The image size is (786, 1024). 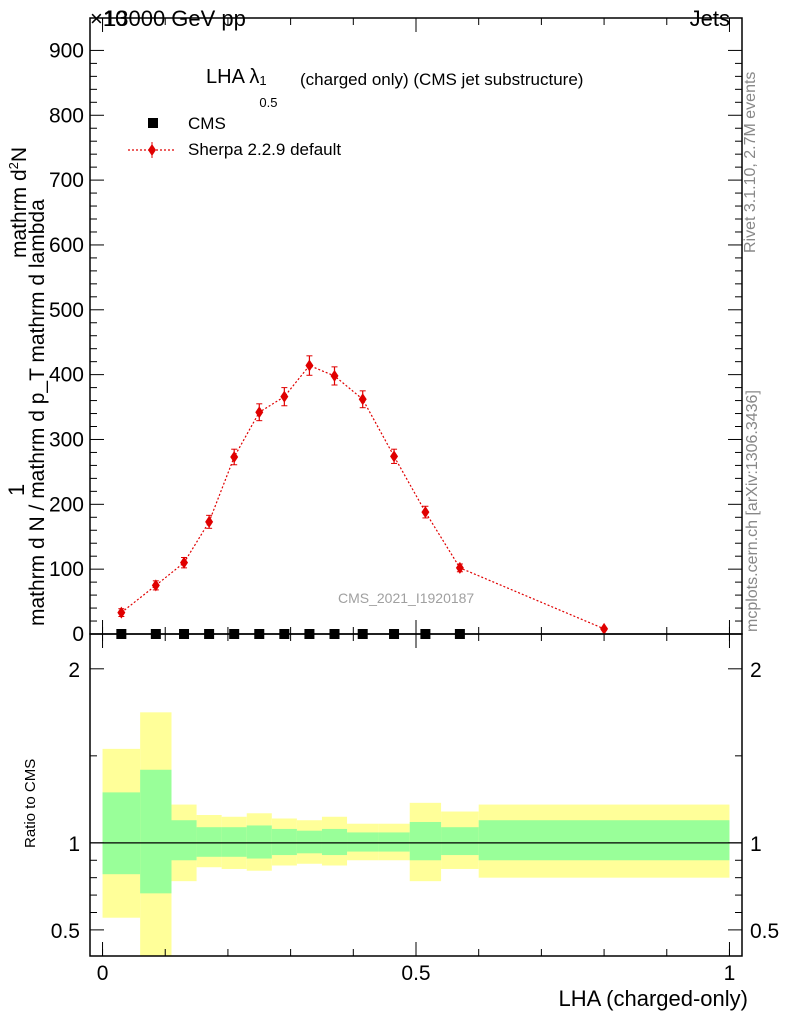 I want to click on x-tick-label: 1, so click(x=730, y=973).